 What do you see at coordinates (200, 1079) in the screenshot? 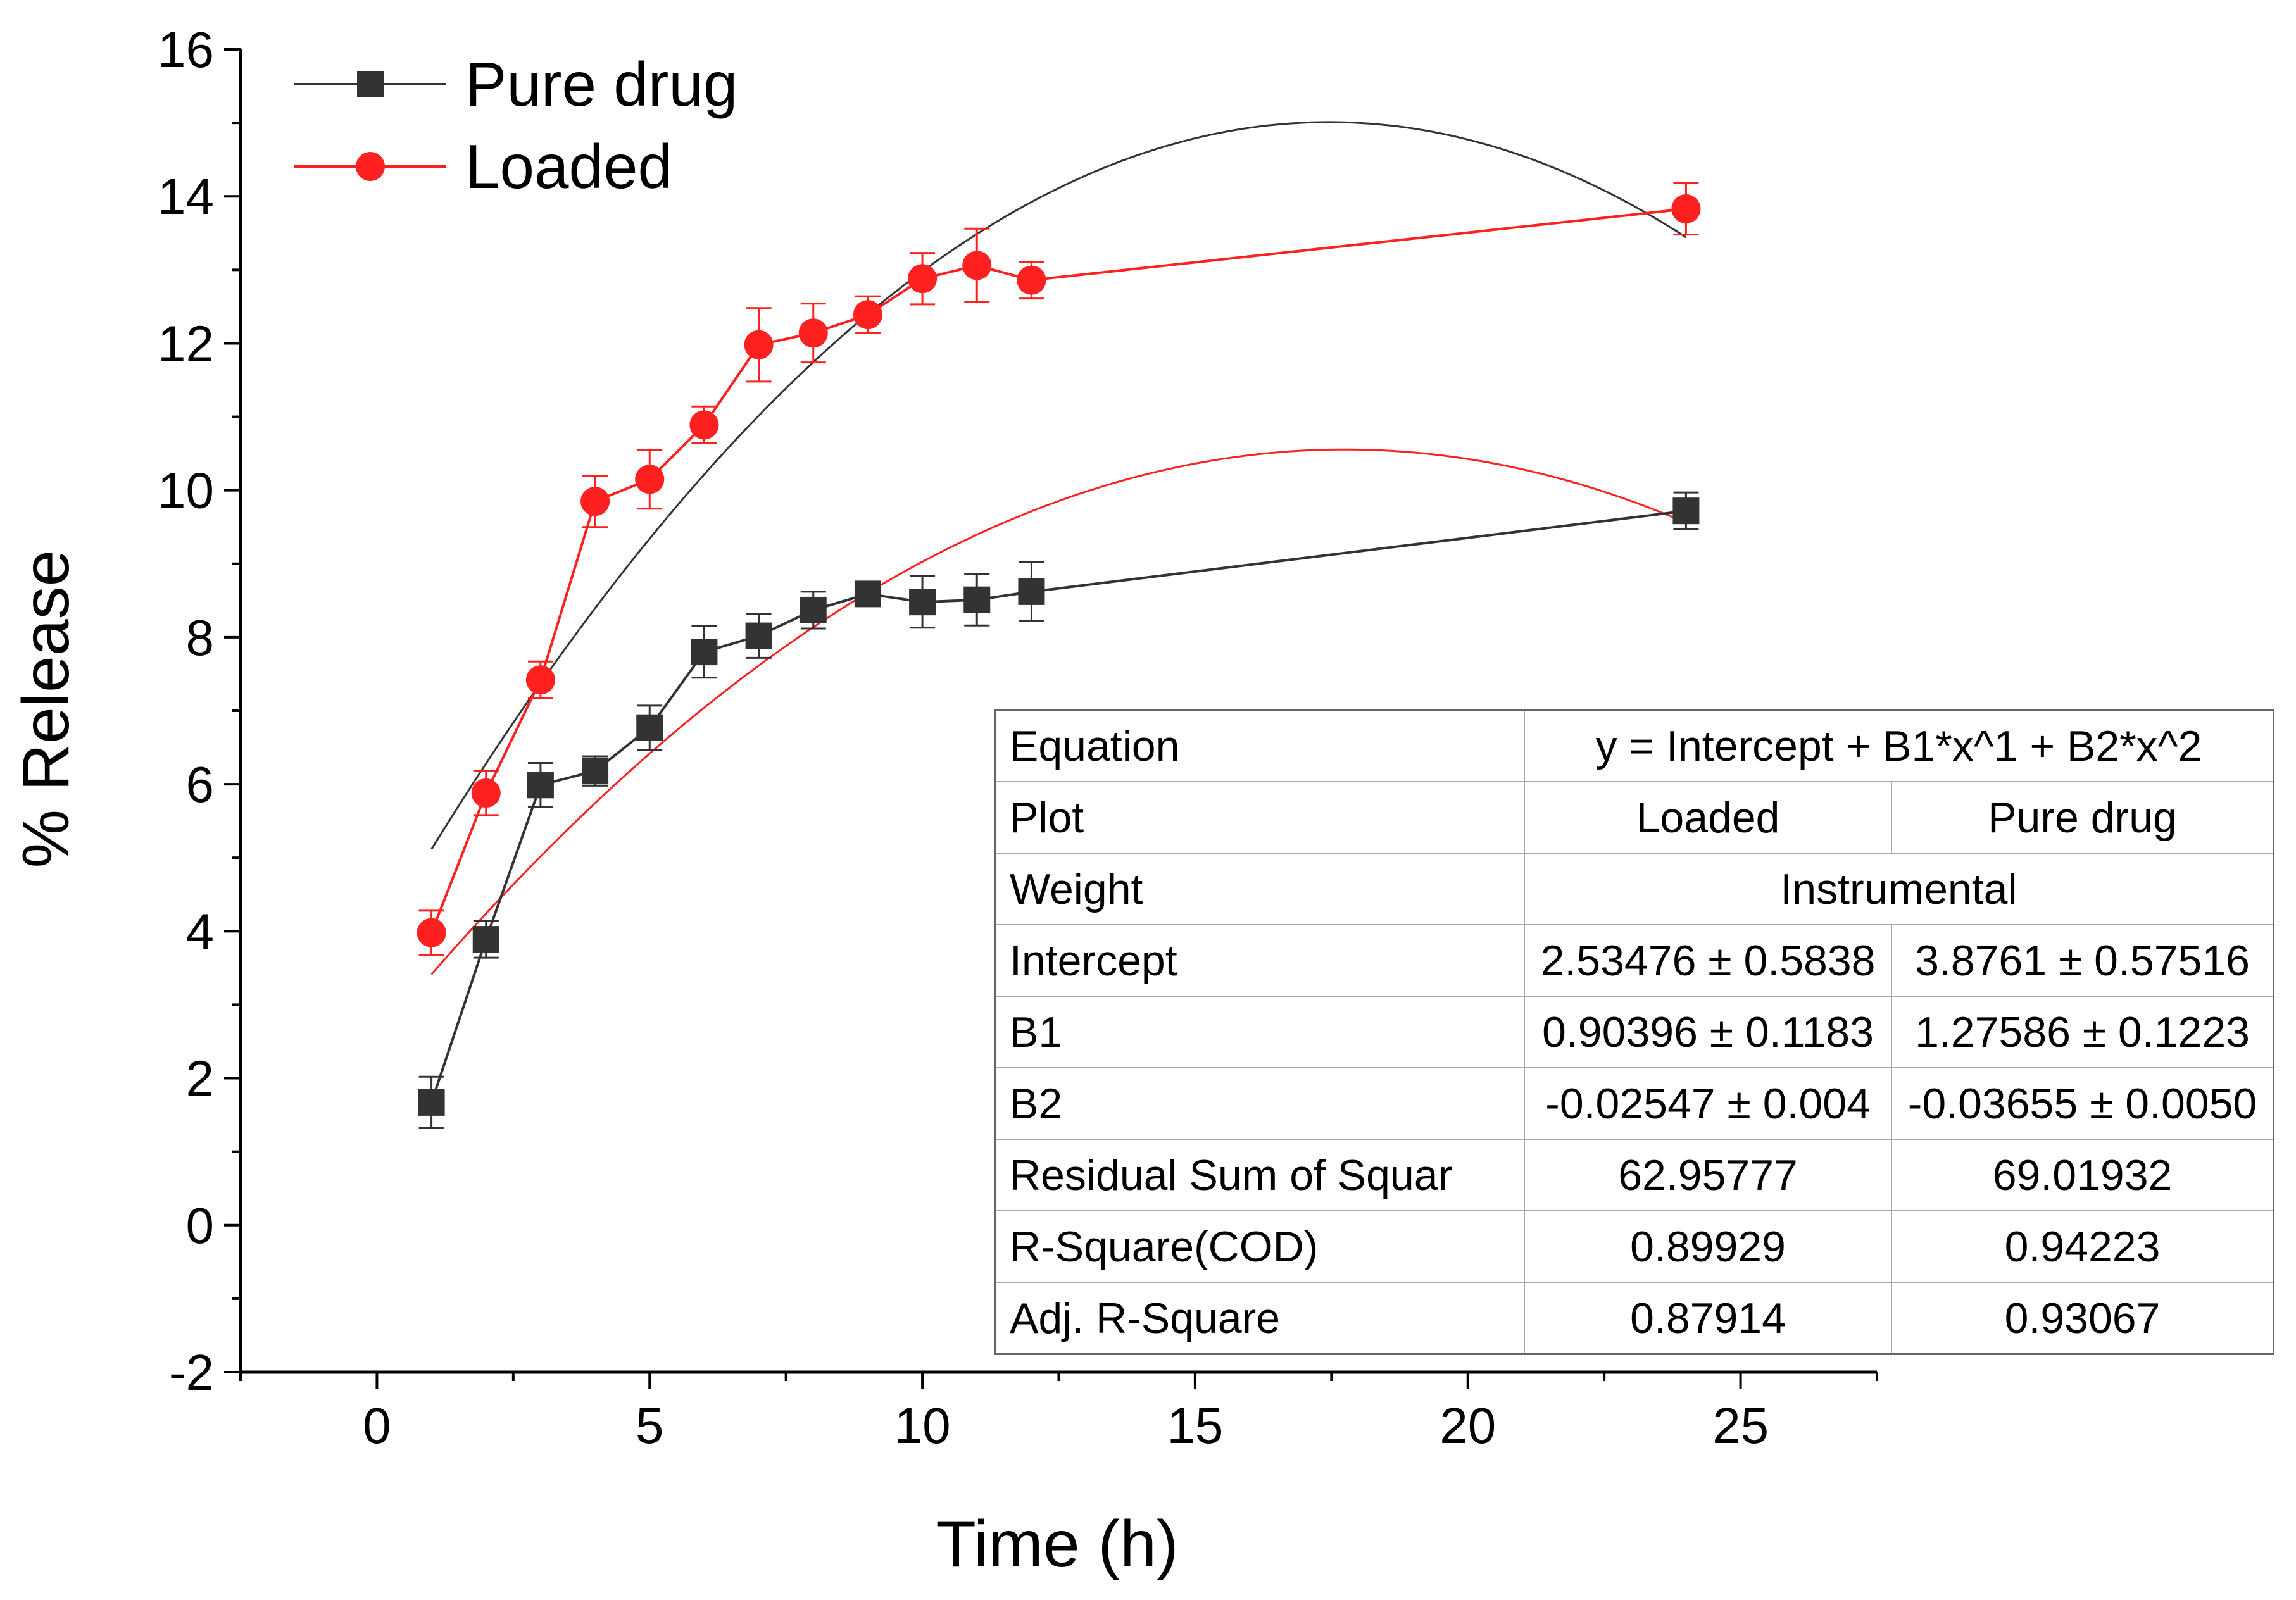
I see `y-tick-label: 2` at bounding box center [200, 1079].